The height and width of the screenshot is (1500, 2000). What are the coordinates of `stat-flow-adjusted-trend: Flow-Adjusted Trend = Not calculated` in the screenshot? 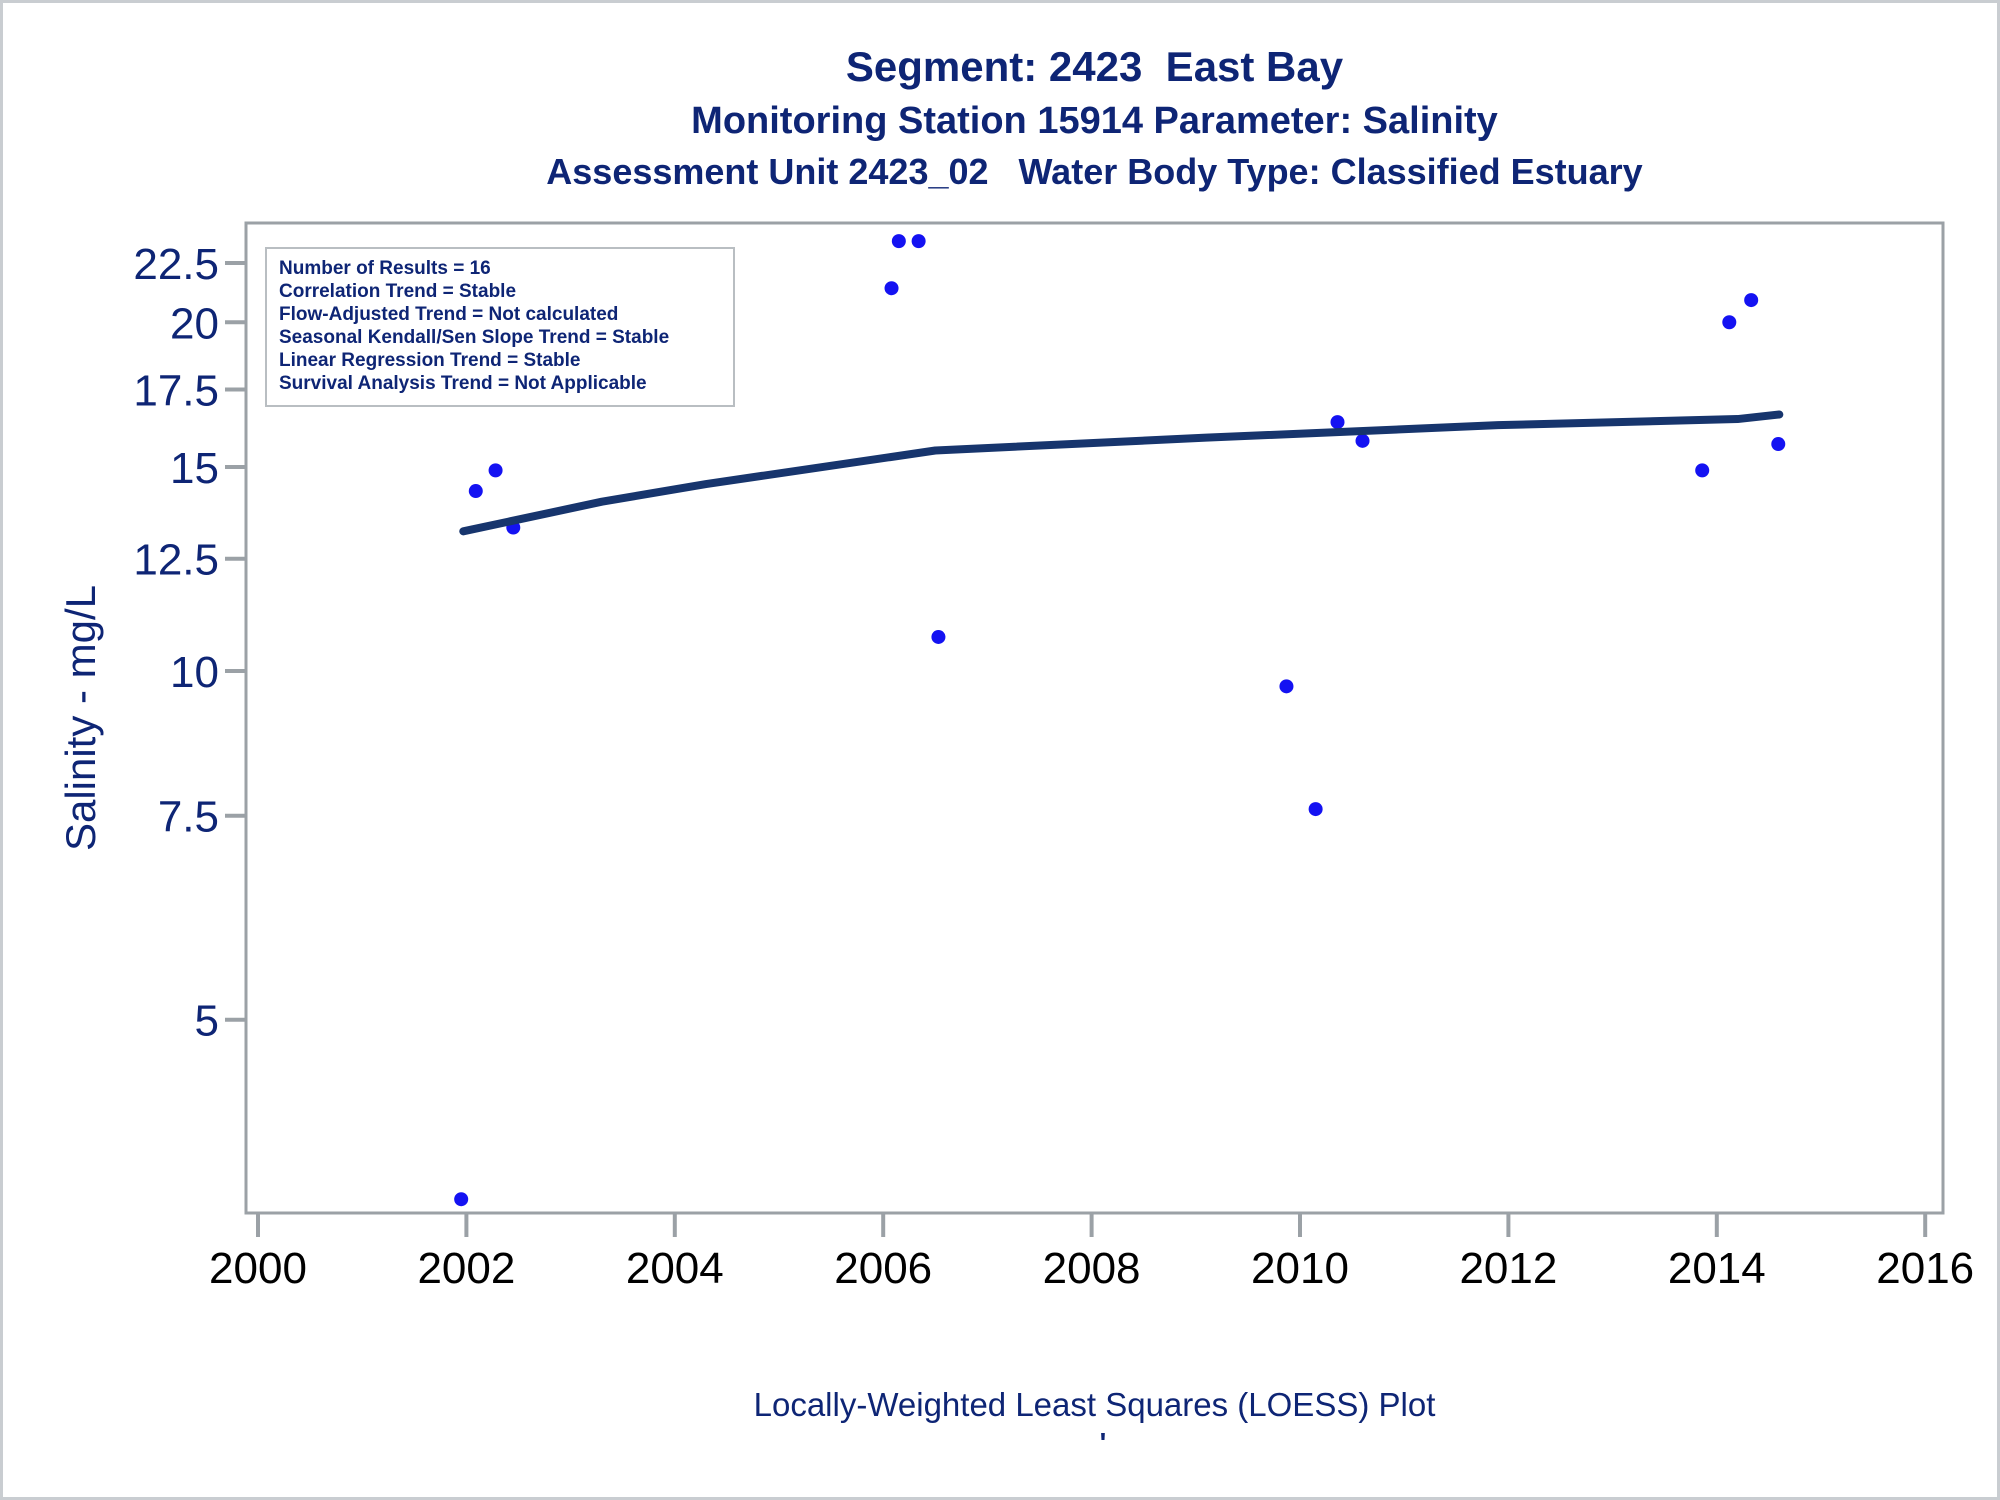 It's located at (449, 314).